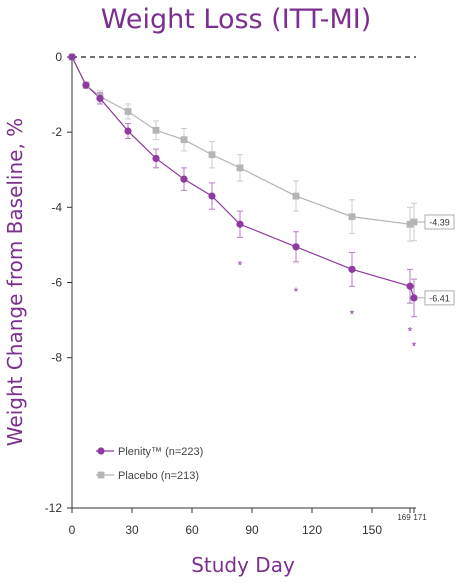 The image size is (473, 583). I want to click on legend: Plenity™ (n=223) Placebo (n=213), so click(149, 464).